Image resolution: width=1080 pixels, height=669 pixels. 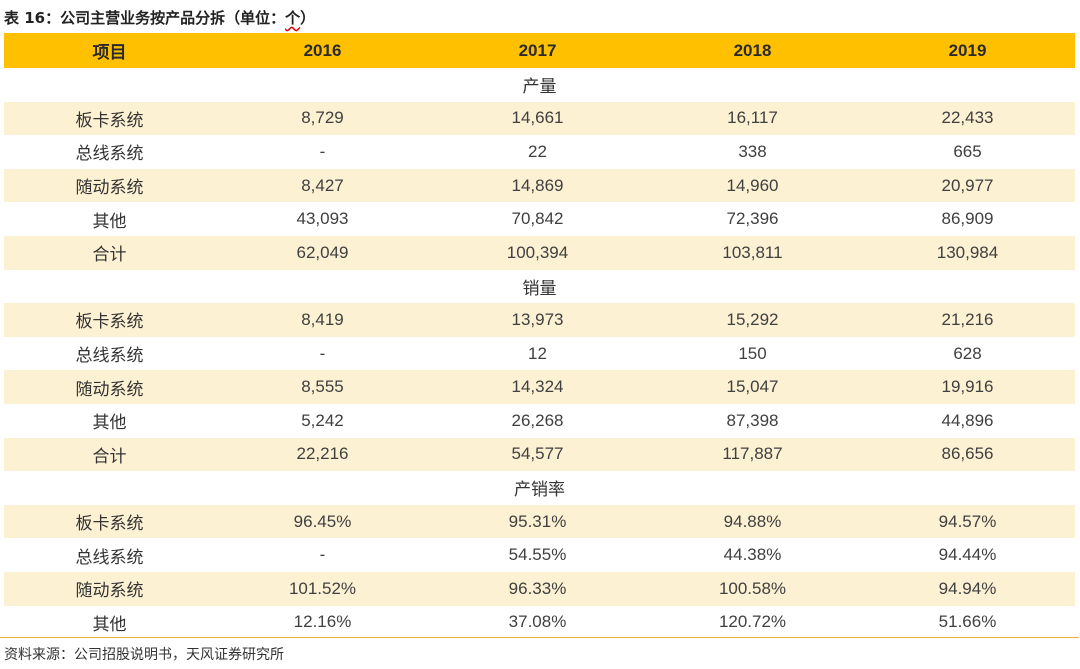 I want to click on cell-value: 44,896, so click(x=967, y=420).